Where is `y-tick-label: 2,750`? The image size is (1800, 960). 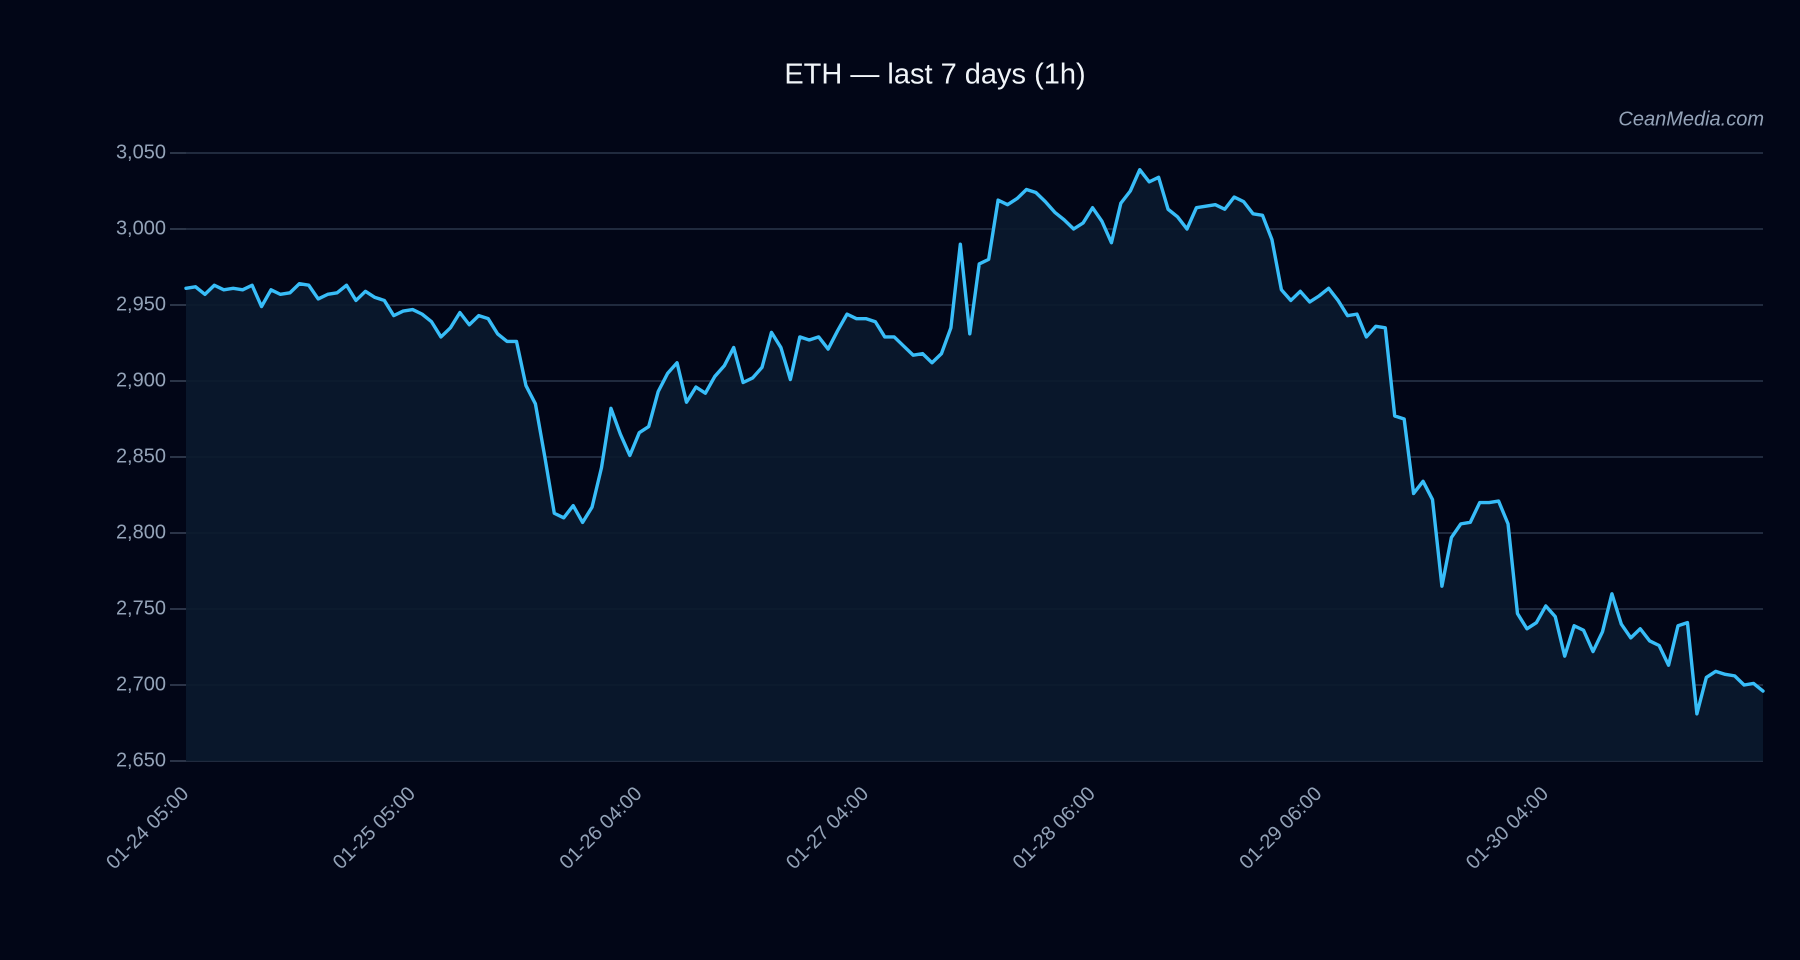 y-tick-label: 2,750 is located at coordinates (141, 608).